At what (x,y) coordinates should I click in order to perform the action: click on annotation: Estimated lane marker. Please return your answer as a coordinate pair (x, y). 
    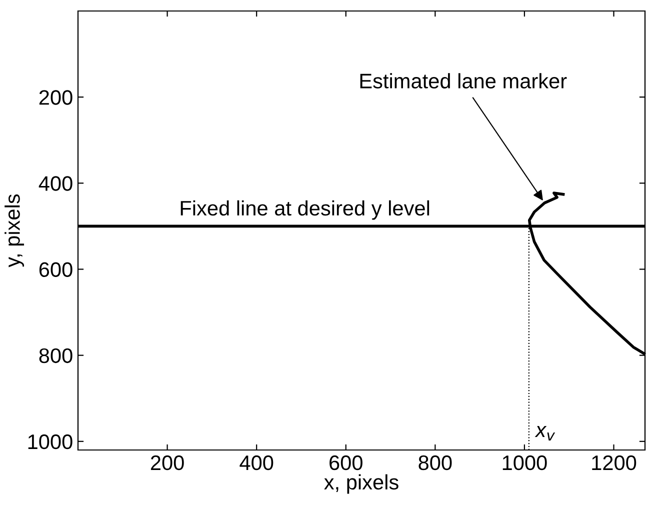
    Looking at the image, I should click on (463, 80).